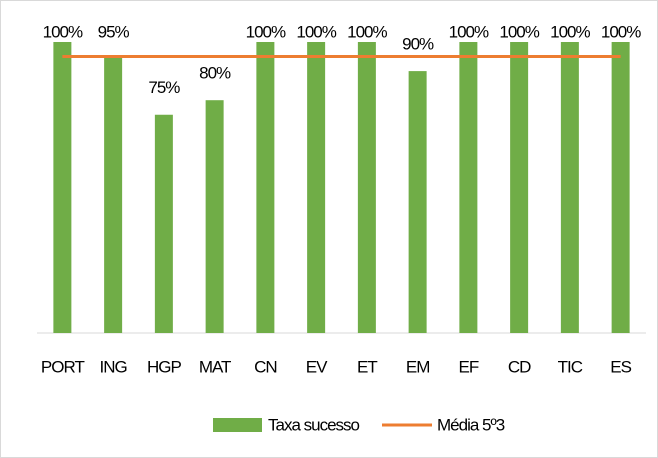 The width and height of the screenshot is (658, 458). Describe the element at coordinates (215, 73) in the screenshot. I see `data-label: 80%` at that location.